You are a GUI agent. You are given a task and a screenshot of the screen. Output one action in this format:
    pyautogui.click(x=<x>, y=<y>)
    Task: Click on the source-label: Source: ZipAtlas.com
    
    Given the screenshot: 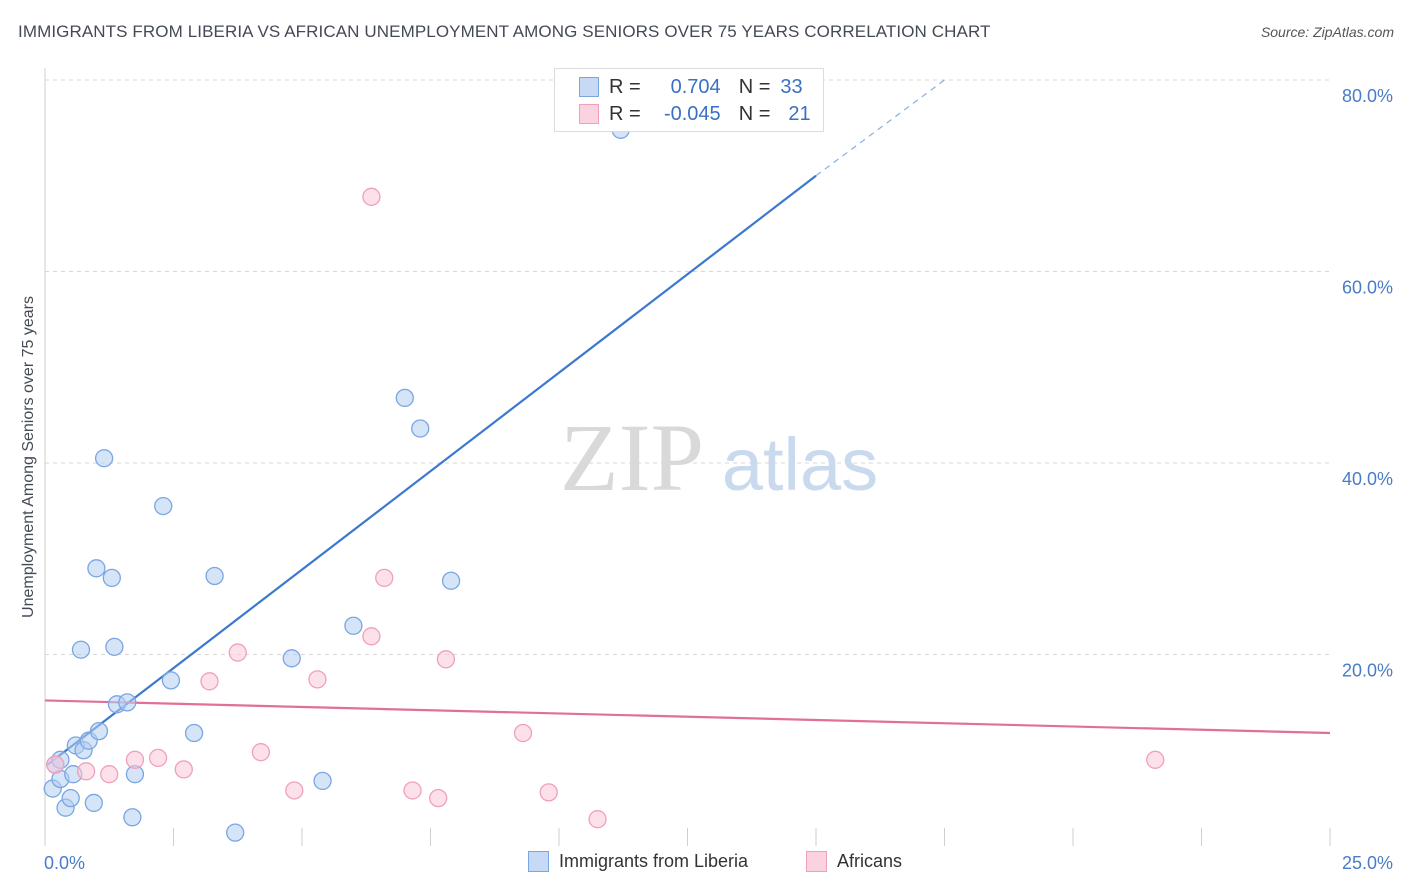 What is the action you would take?
    pyautogui.click(x=1327, y=32)
    